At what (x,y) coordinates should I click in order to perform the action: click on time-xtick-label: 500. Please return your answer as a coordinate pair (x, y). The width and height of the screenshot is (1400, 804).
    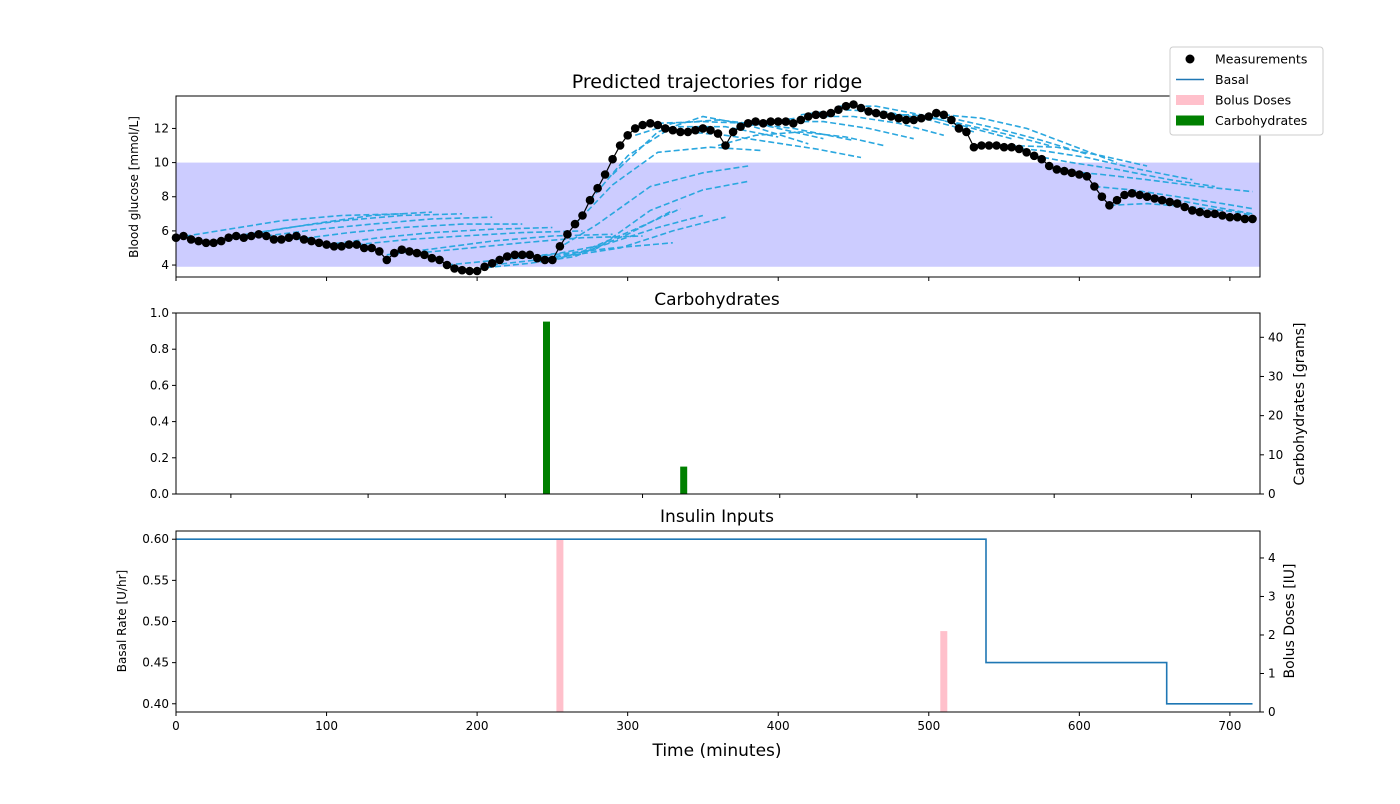
    Looking at the image, I should click on (928, 726).